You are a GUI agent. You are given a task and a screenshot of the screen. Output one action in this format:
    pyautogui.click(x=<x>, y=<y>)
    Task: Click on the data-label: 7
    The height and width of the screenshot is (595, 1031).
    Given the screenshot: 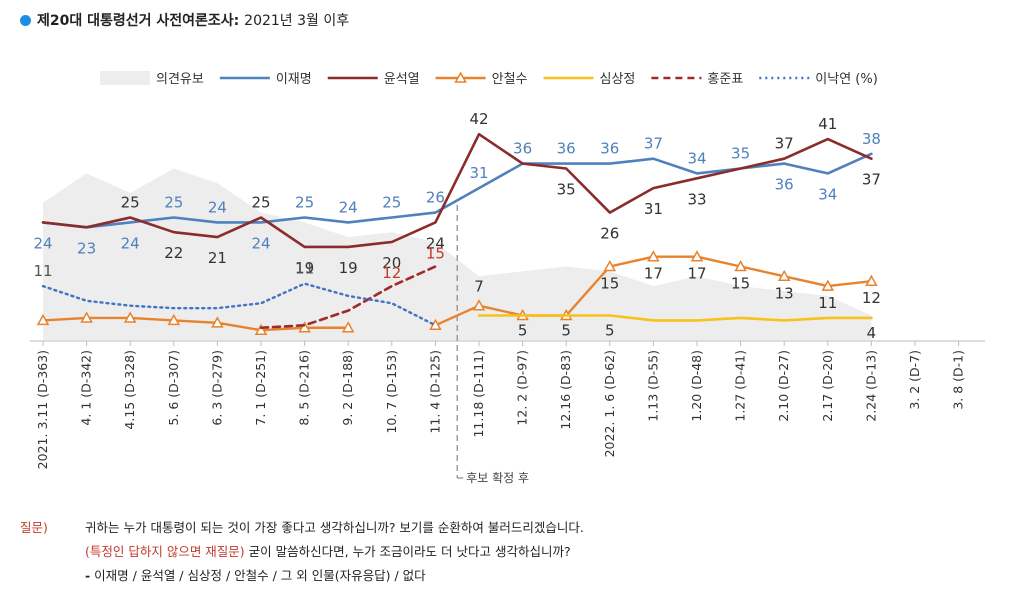 What is the action you would take?
    pyautogui.click(x=479, y=287)
    